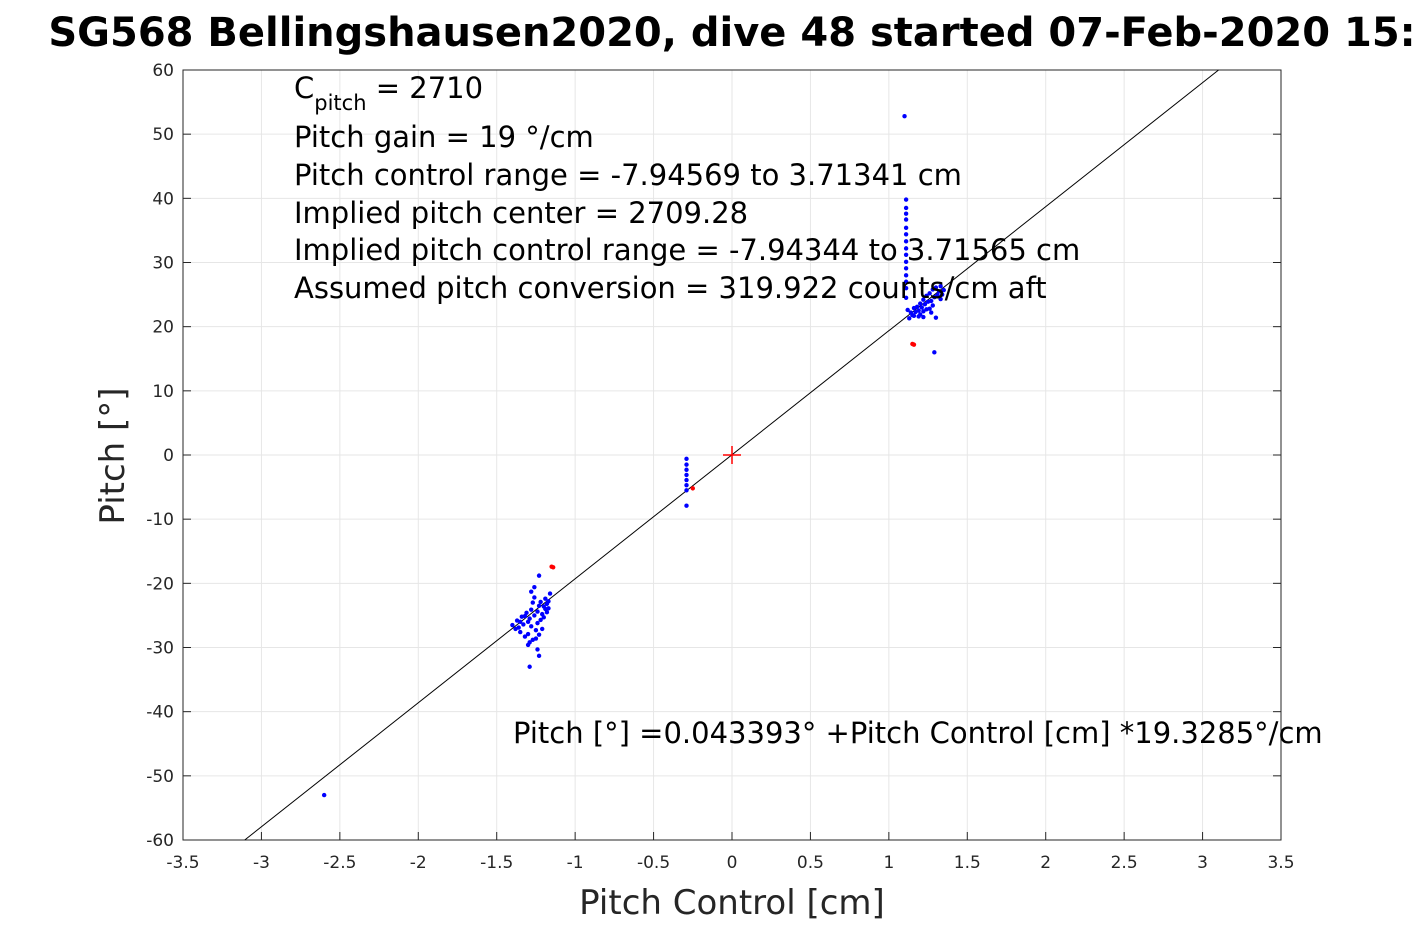  Describe the element at coordinates (888, 863) in the screenshot. I see `x-tick-label: 1` at that location.